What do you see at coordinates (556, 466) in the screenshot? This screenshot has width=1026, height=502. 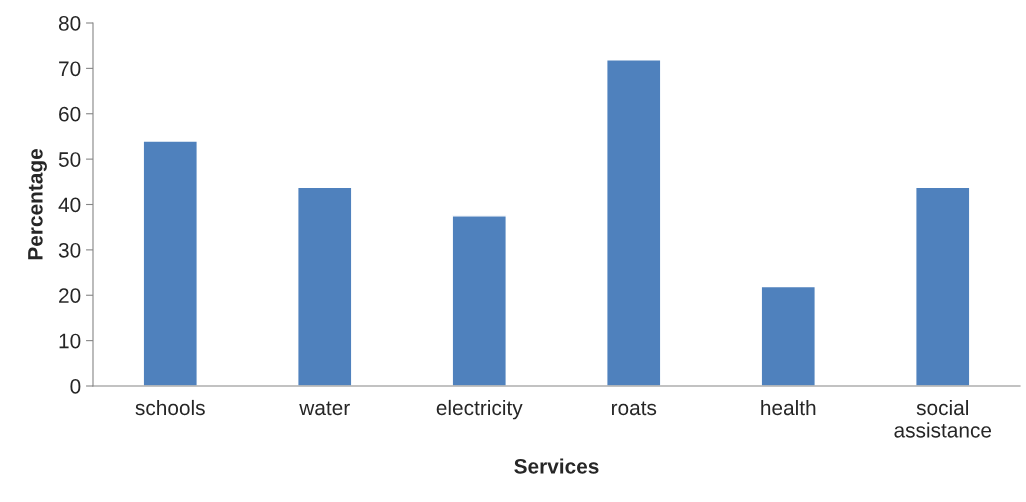 I see `x-axis-title: Services` at bounding box center [556, 466].